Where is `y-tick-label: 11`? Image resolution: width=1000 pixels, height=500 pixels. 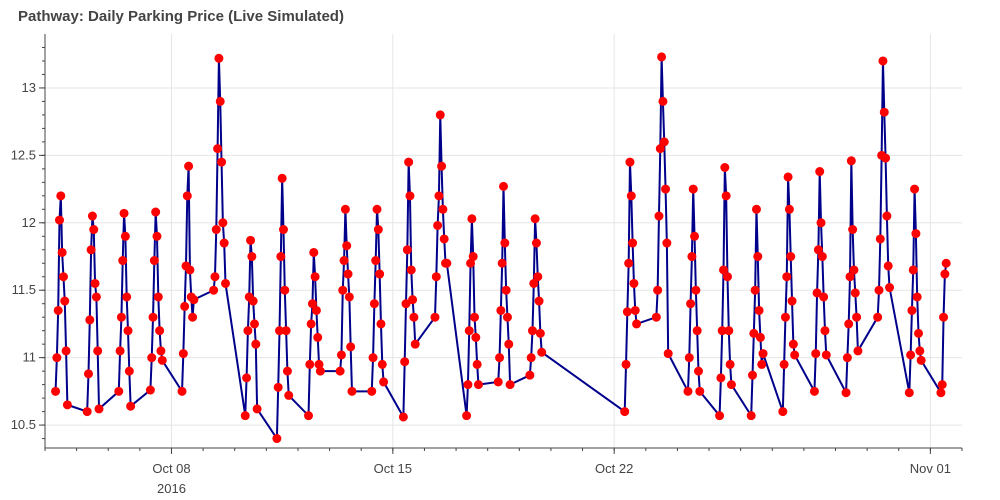 y-tick-label: 11 is located at coordinates (30, 357).